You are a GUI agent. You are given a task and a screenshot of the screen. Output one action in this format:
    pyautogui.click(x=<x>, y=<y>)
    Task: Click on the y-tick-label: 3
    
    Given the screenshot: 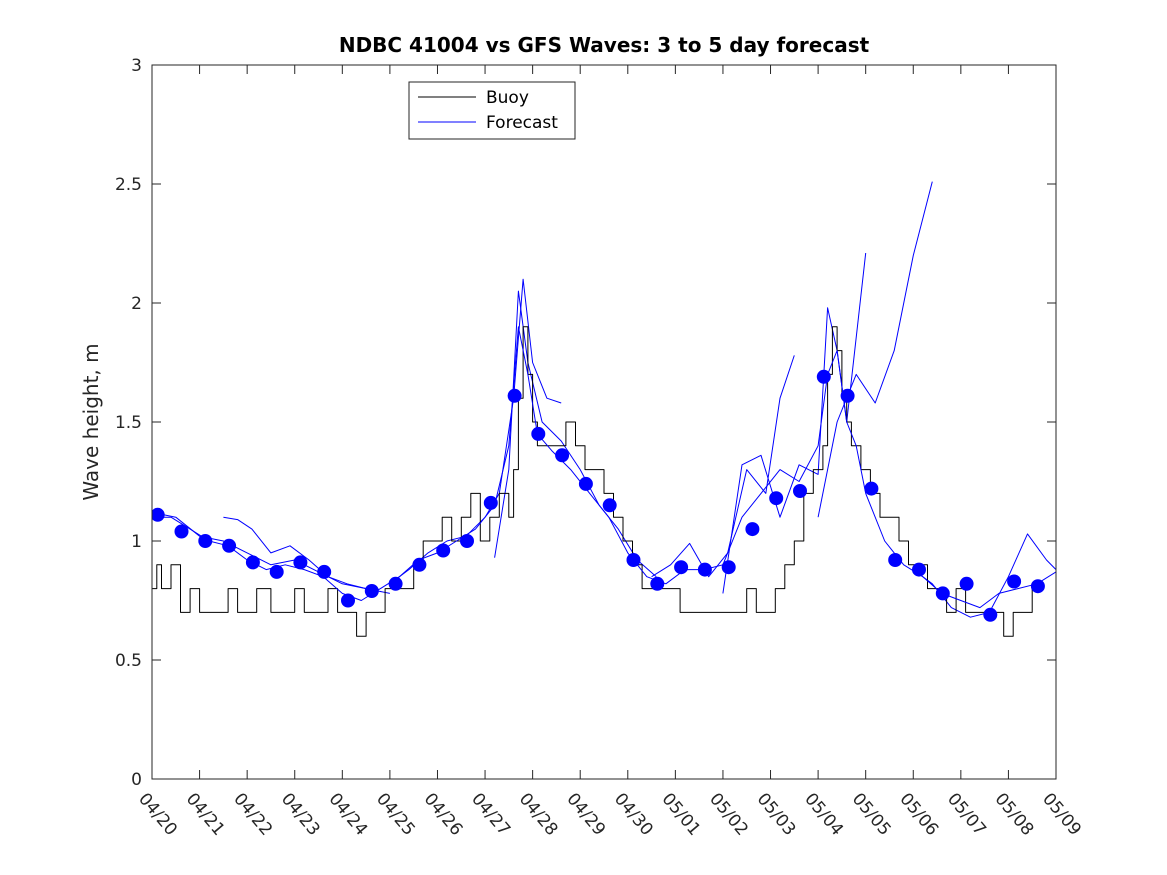 What is the action you would take?
    pyautogui.click(x=136, y=66)
    